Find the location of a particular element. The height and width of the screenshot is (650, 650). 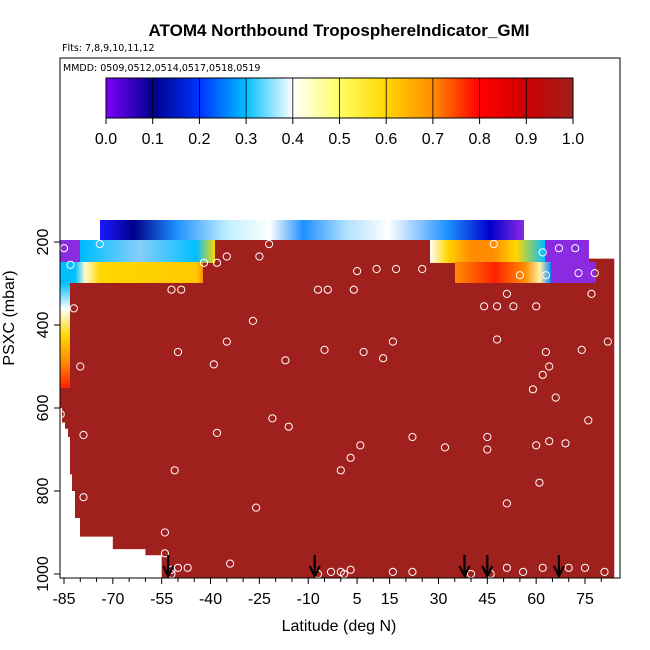

colorbar-ticks: 0.0 0.1 0.2 0.3 0.4 0.5 0.6 0.7 0.8 0.9 1.0 is located at coordinates (339, 113).